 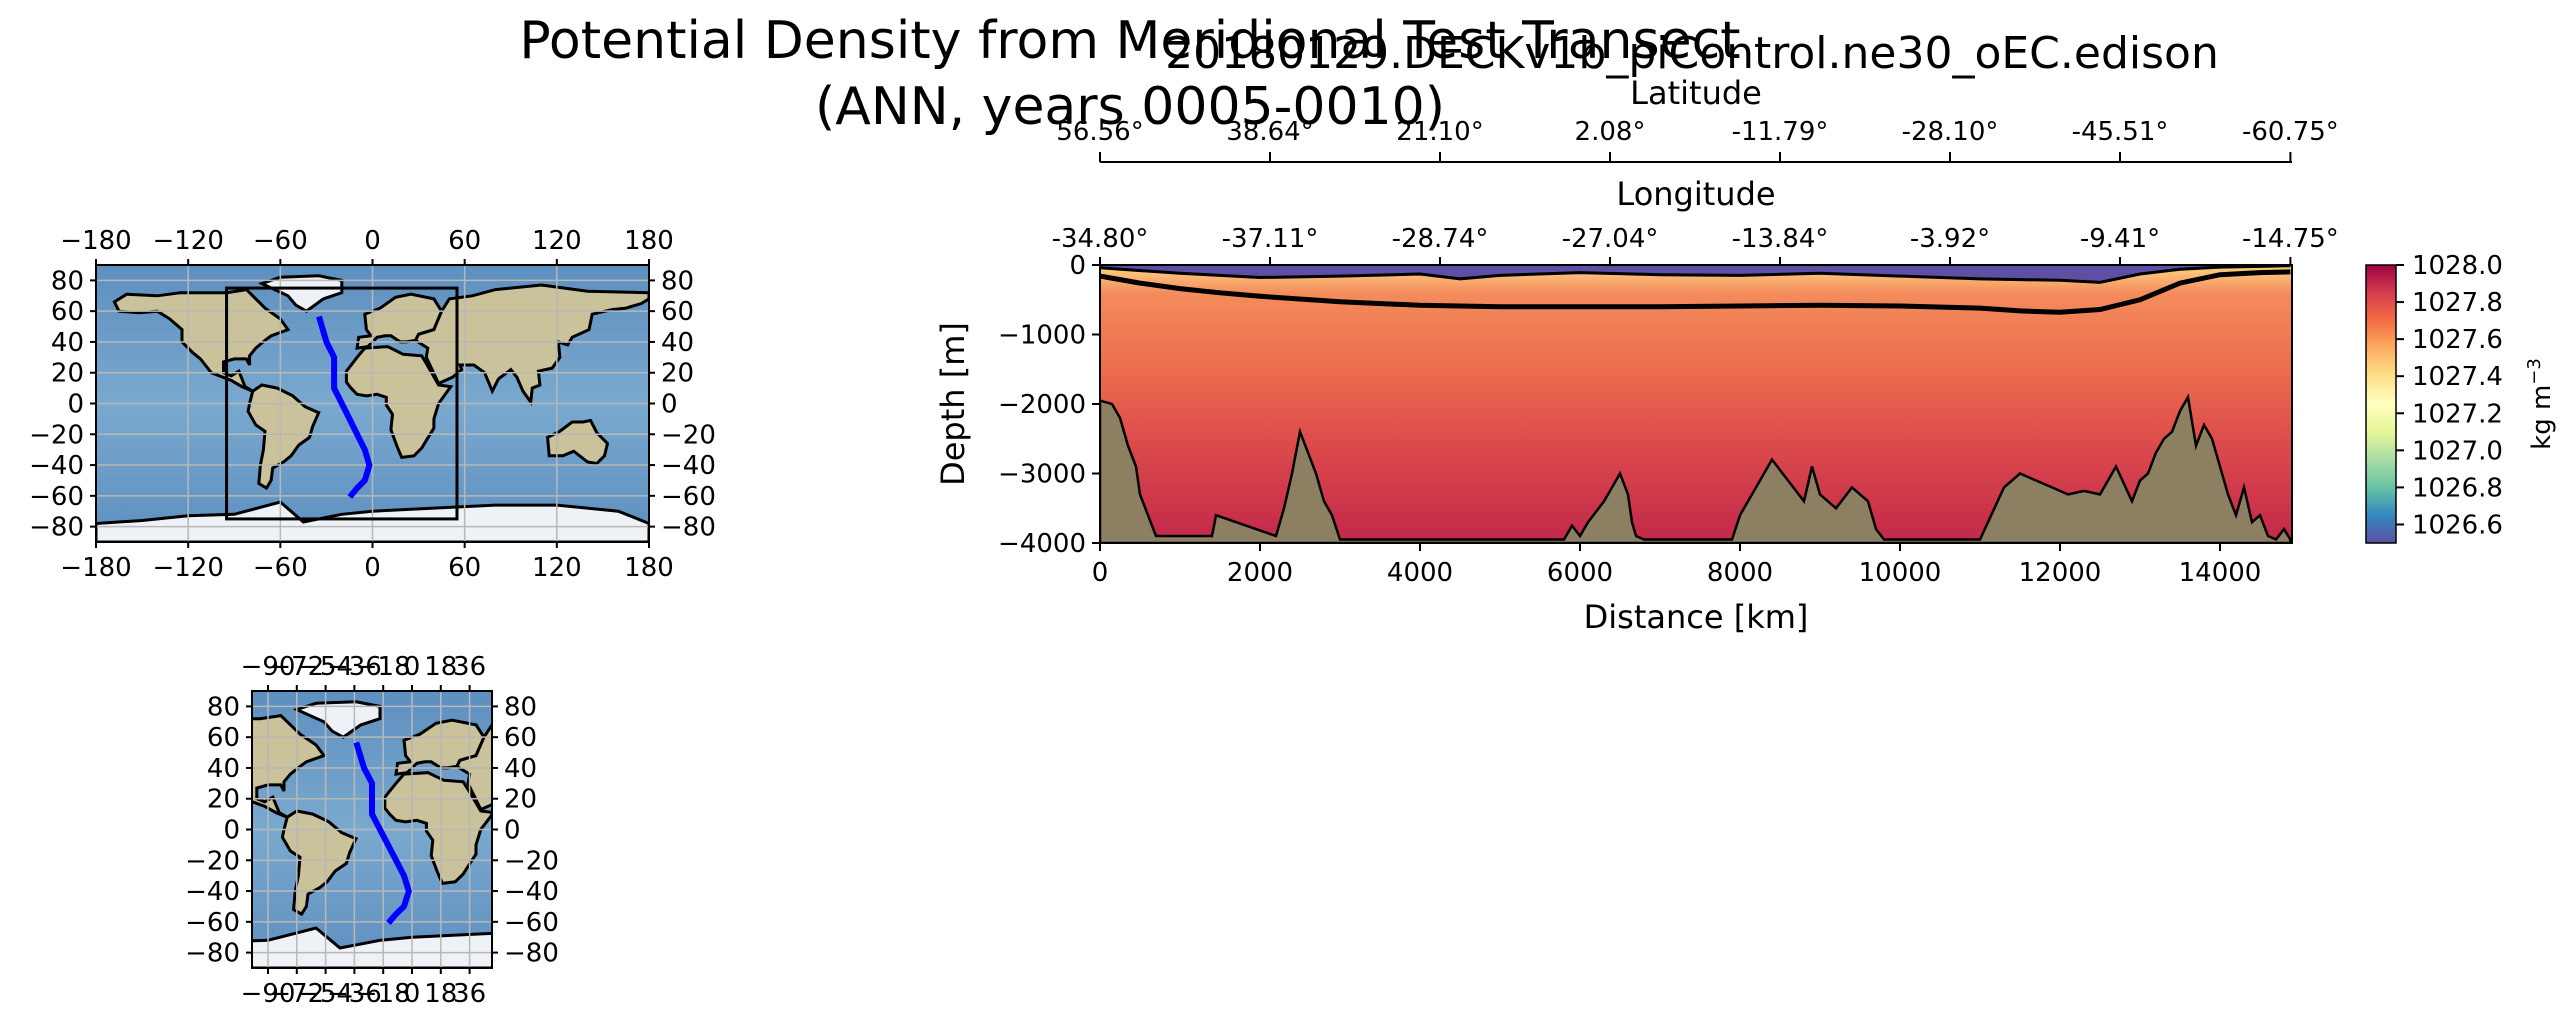 What do you see at coordinates (669, 405) in the screenshot?
I see `global-lat-label-right: 0` at bounding box center [669, 405].